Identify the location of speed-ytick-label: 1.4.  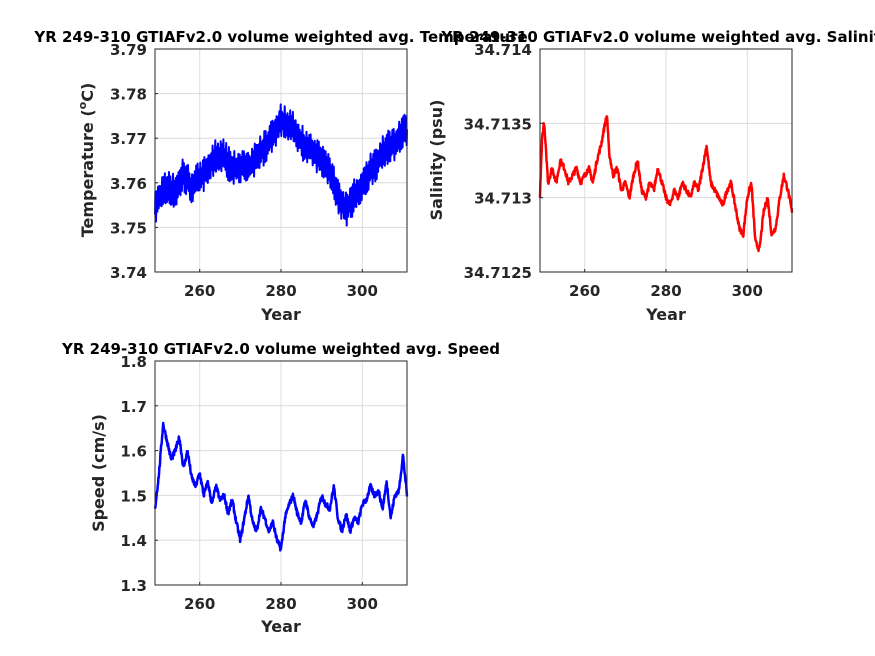
(133, 541).